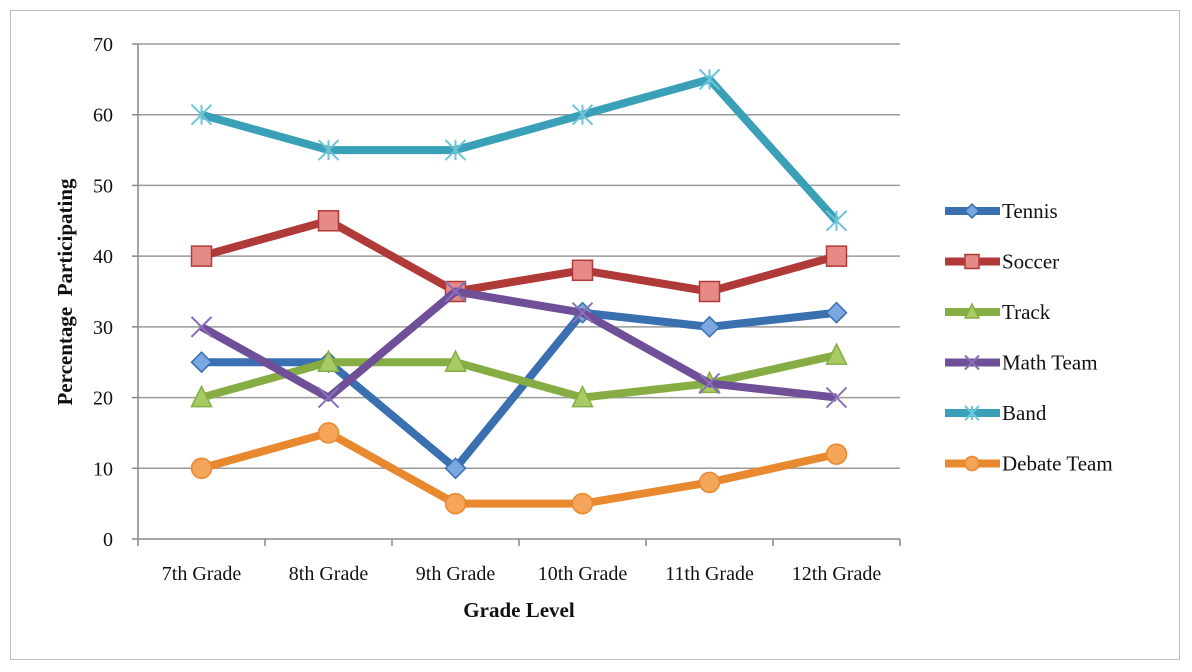 Image resolution: width=1192 pixels, height=672 pixels. I want to click on x-tick-label: 7th Grade, so click(202, 574).